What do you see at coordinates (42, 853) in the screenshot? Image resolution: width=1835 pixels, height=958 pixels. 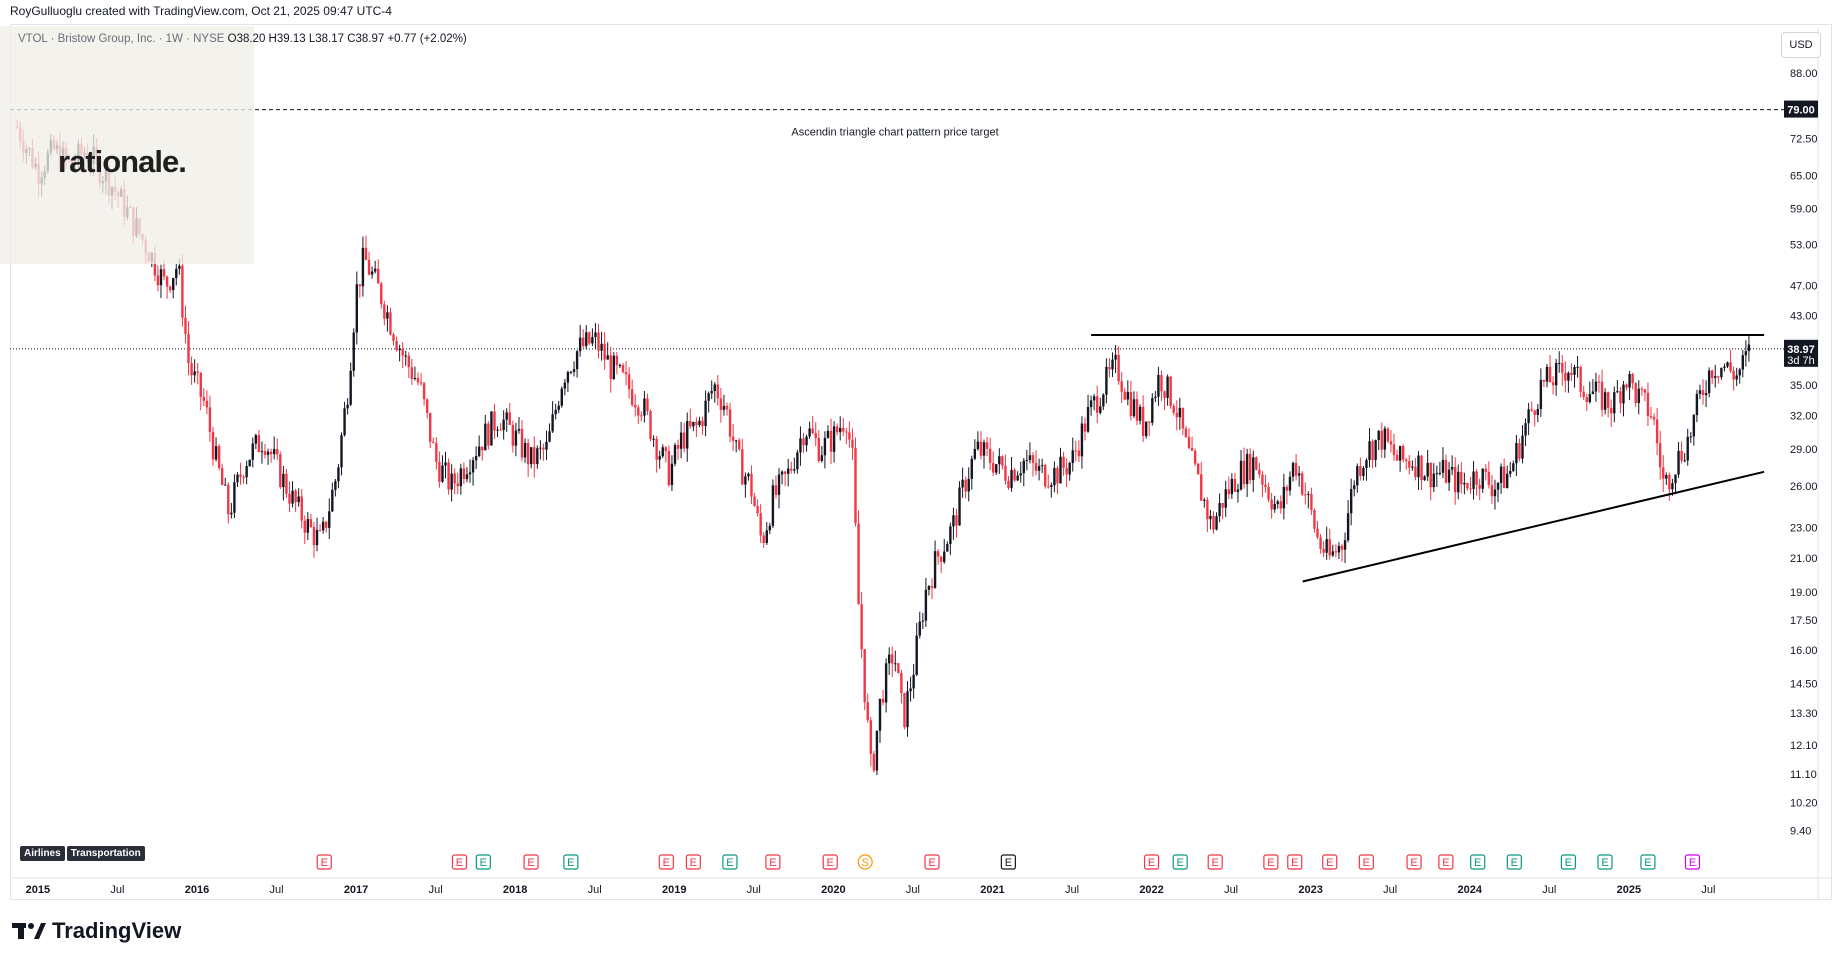 I see `tag-airlines: Airlines` at bounding box center [42, 853].